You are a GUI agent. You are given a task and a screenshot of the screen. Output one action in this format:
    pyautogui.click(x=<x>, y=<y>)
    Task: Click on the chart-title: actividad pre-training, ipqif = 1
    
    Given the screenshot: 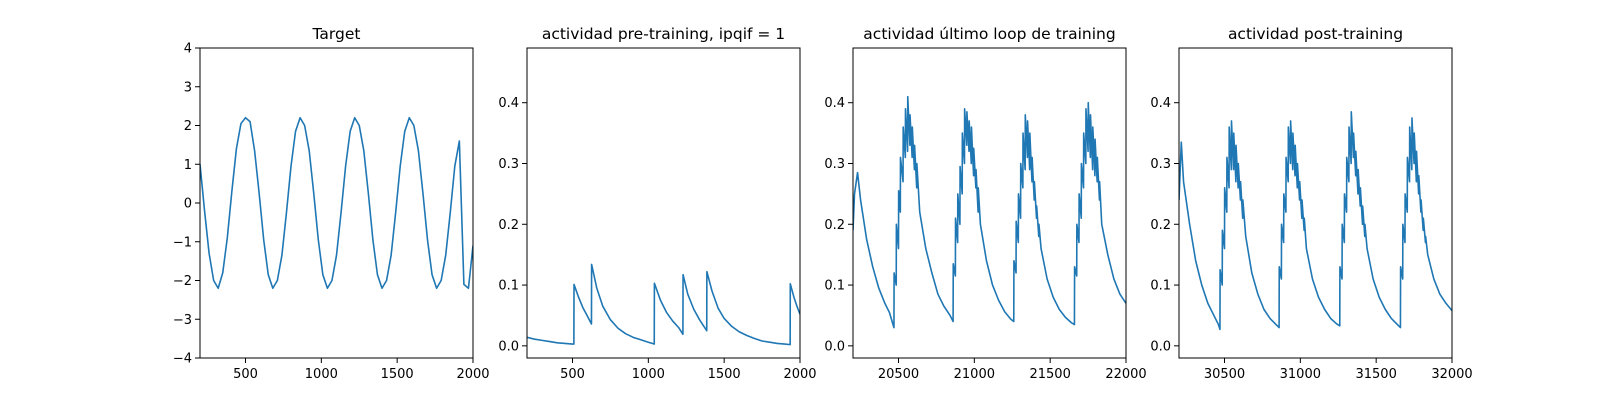 What is the action you would take?
    pyautogui.click(x=663, y=34)
    